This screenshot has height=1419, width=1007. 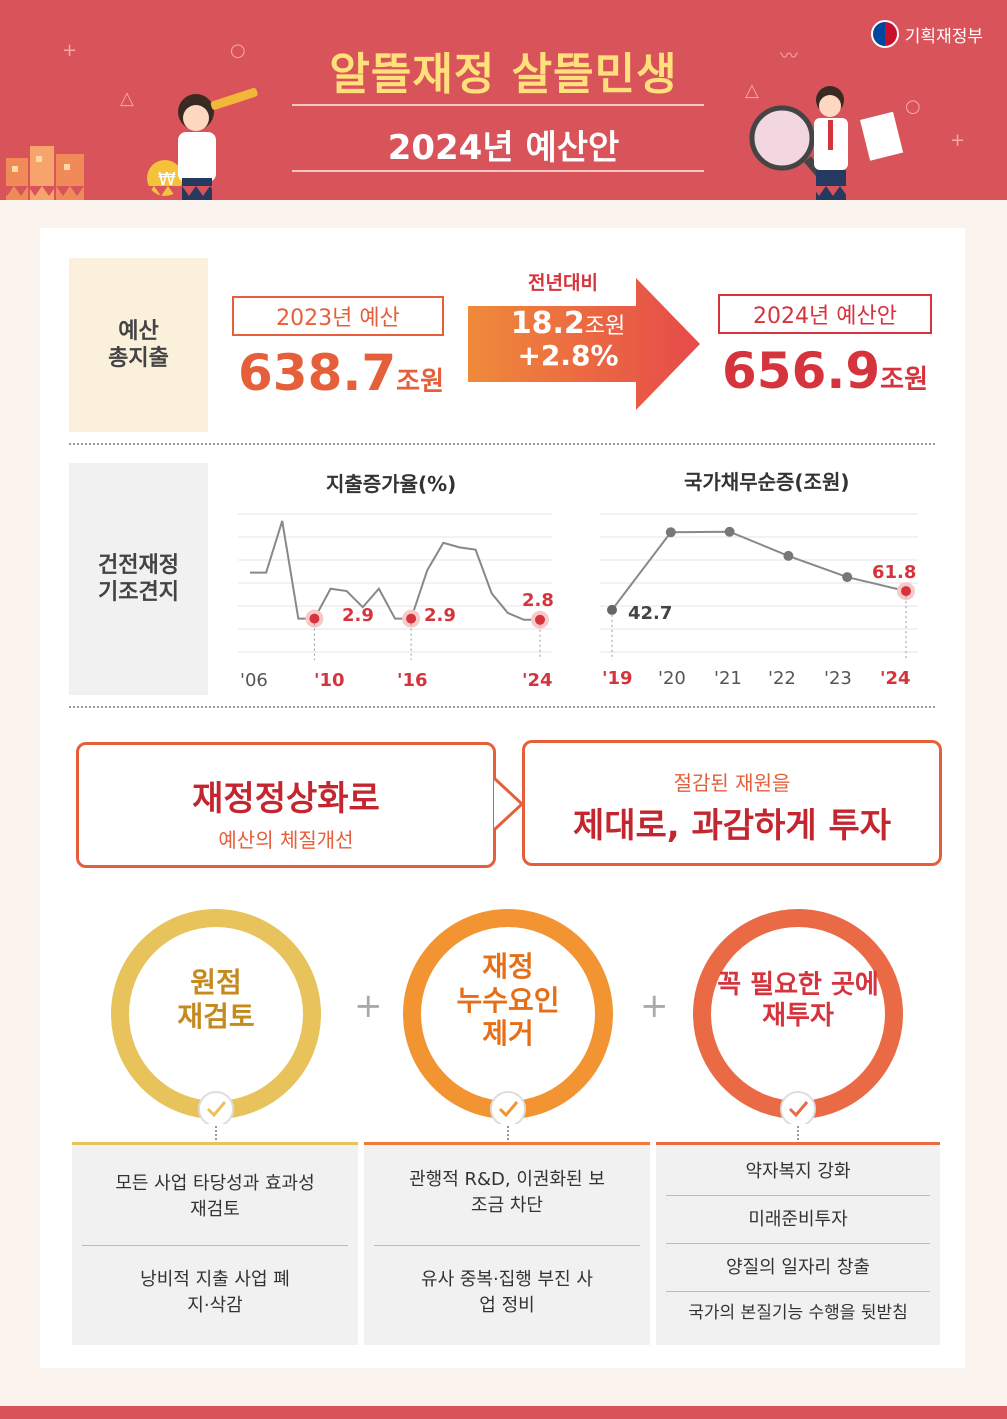 I want to click on wave-decoration-icon: 〰, so click(x=789, y=56).